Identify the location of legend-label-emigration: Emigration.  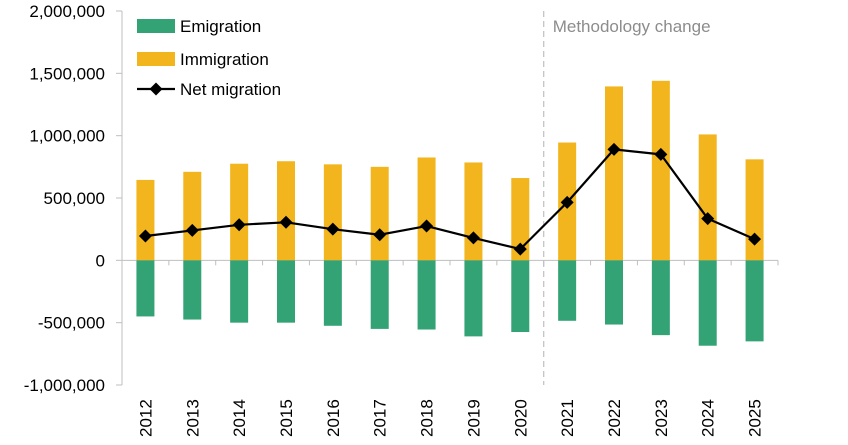
(220, 26).